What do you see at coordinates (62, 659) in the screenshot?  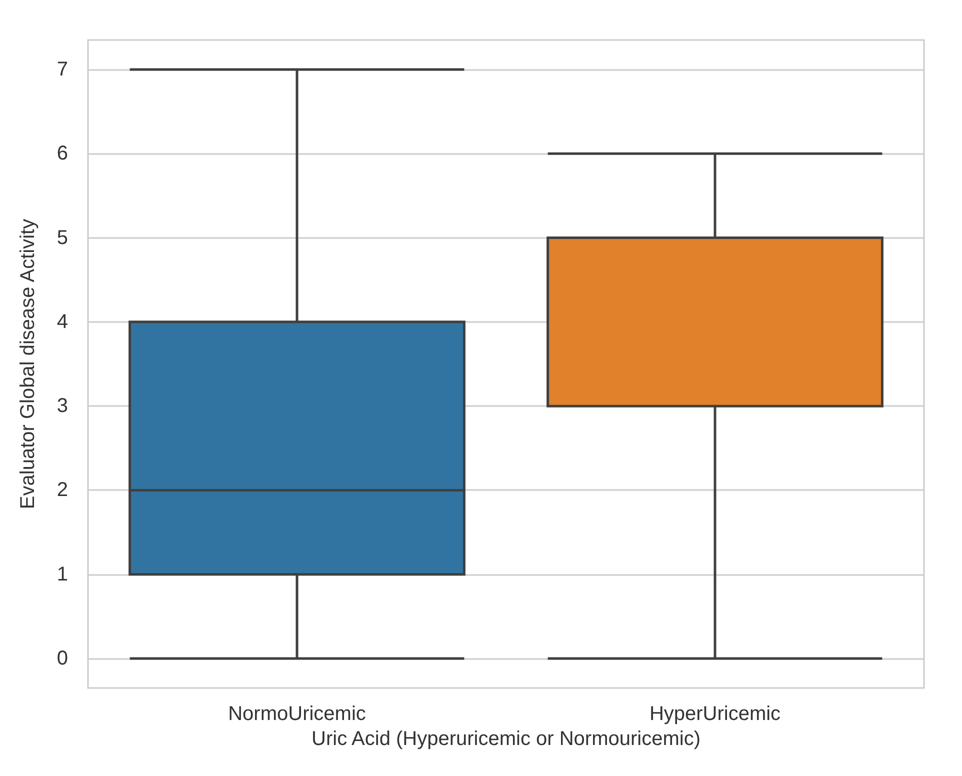 I see `y-tick-label: 0` at bounding box center [62, 659].